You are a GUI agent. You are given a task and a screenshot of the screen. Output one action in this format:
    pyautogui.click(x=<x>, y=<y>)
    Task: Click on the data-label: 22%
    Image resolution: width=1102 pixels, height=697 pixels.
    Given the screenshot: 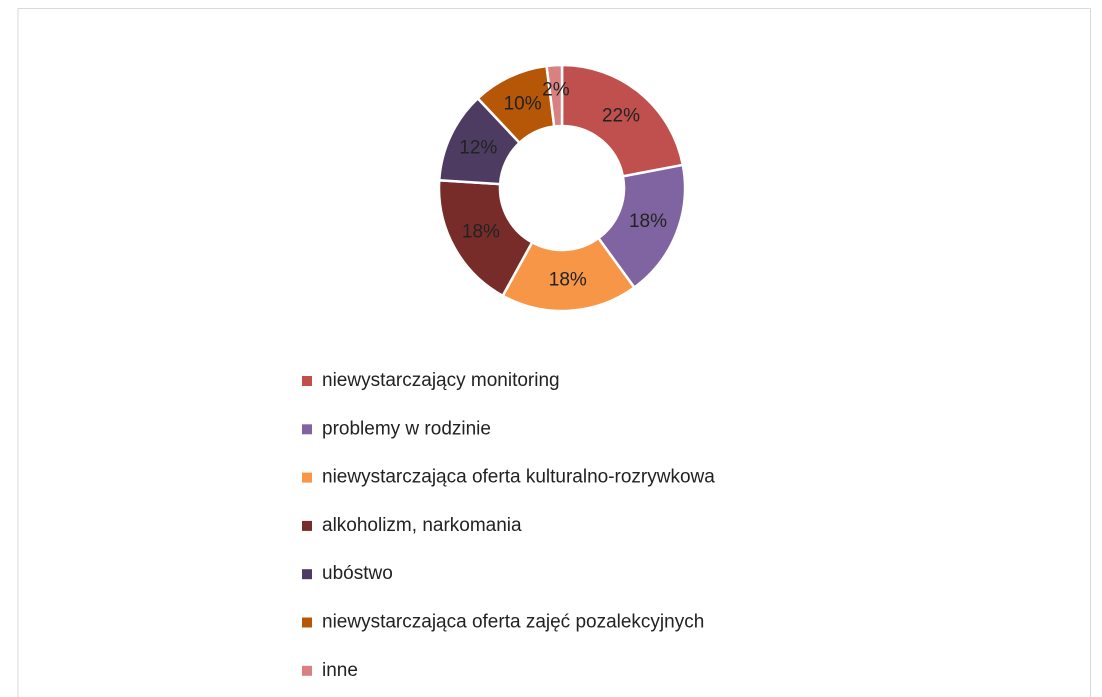 What is the action you would take?
    pyautogui.click(x=621, y=116)
    